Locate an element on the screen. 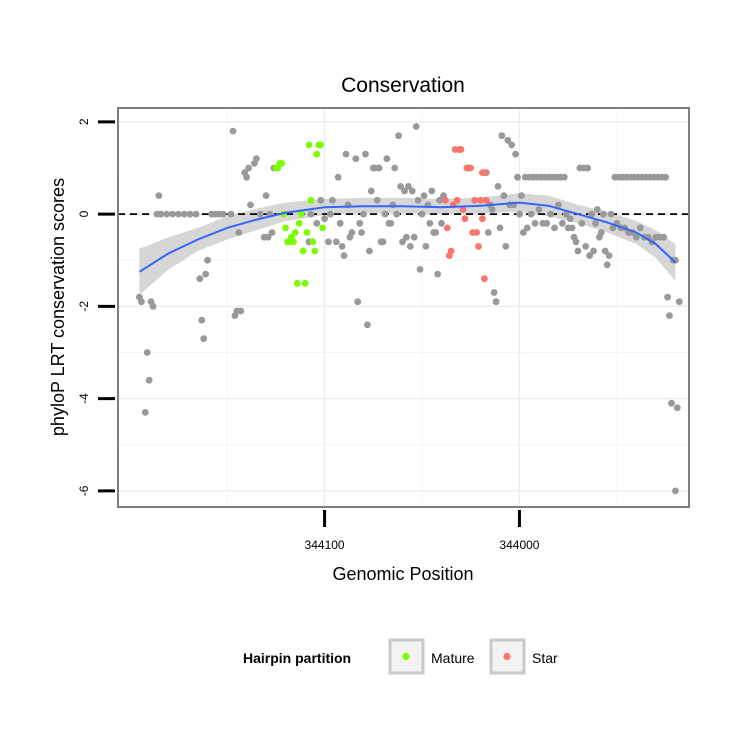  legend-title: Hairpin partition is located at coordinates (297, 658).